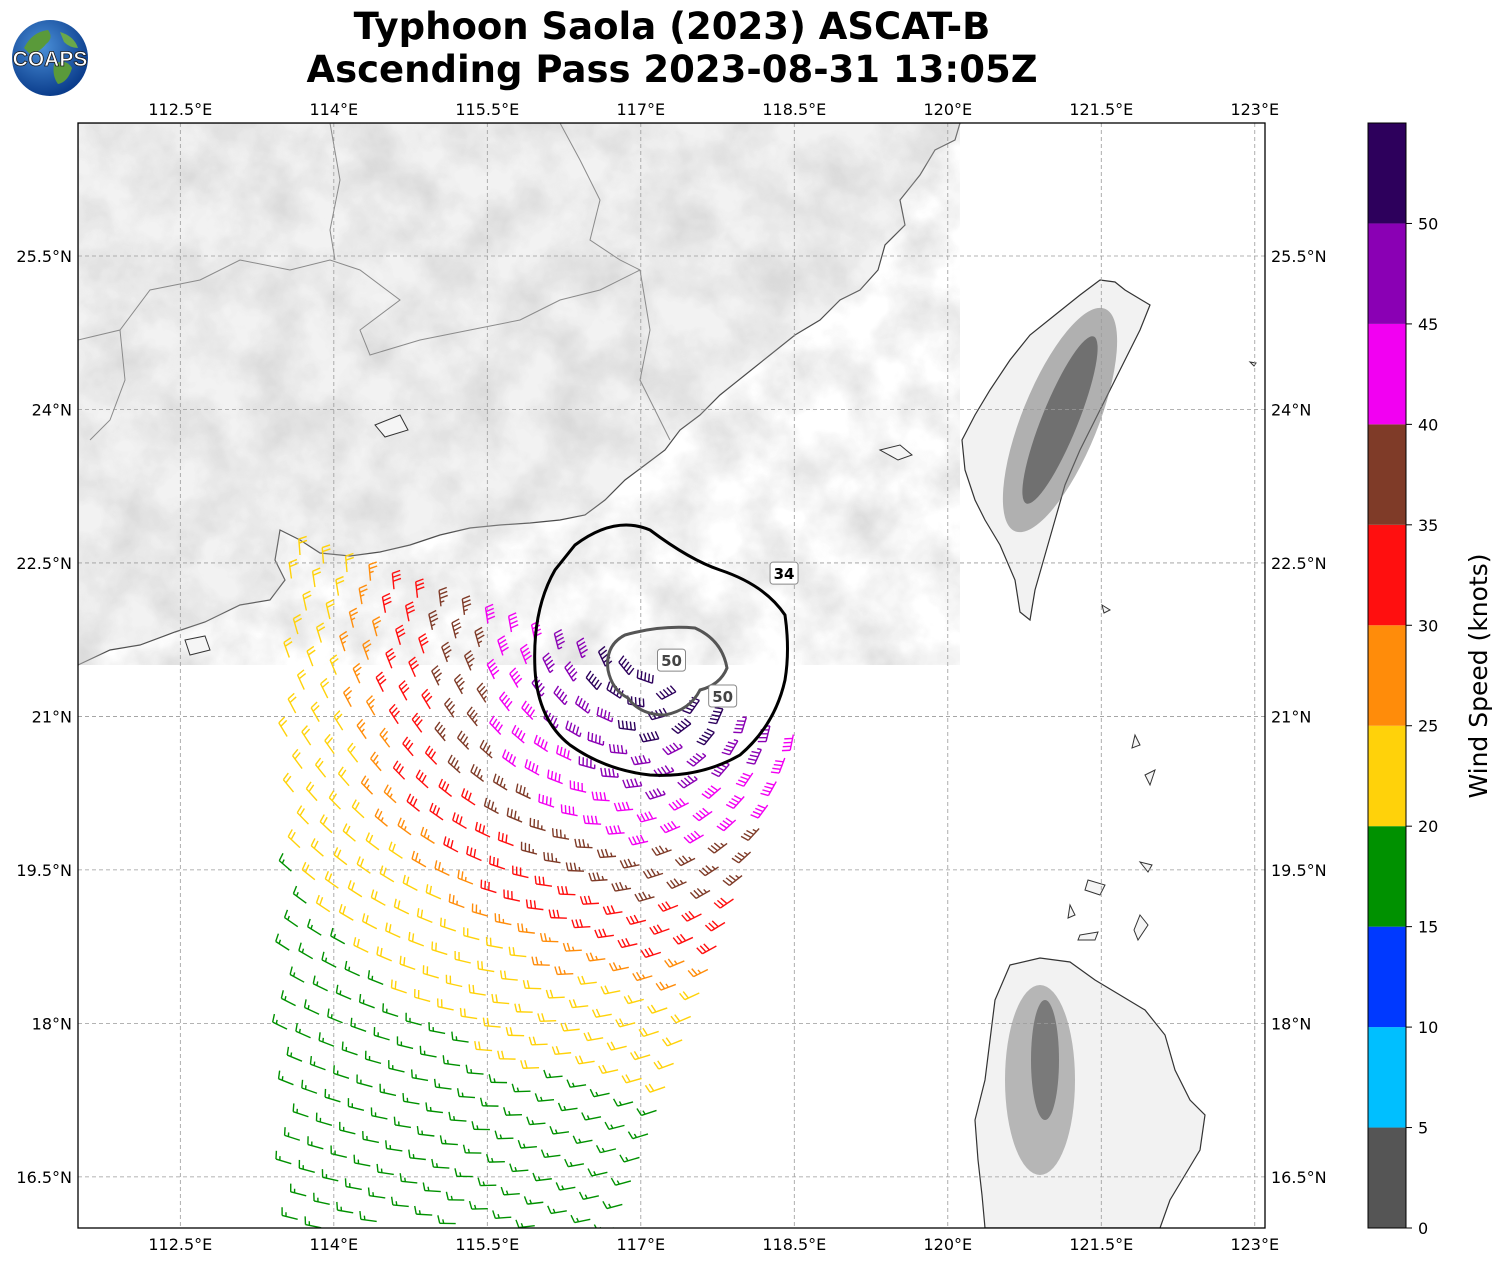 This screenshot has width=1506, height=1264. Describe the element at coordinates (1291, 1023) in the screenshot. I see `lat-tick-label-right: 18°N` at that location.